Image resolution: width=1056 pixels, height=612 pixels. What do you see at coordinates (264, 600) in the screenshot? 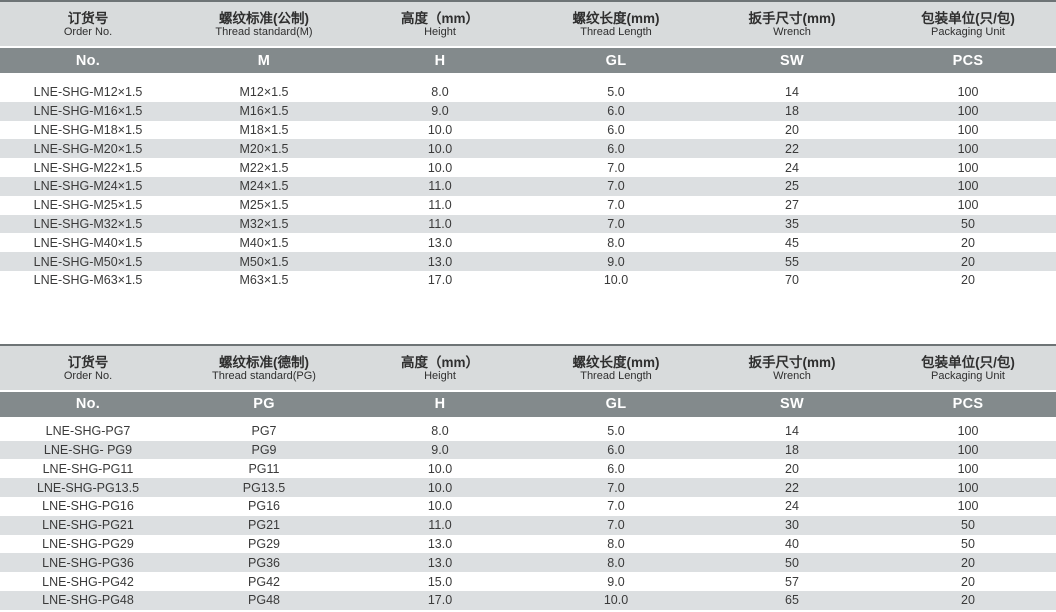
I see `table-cell: PG48` at bounding box center [264, 600].